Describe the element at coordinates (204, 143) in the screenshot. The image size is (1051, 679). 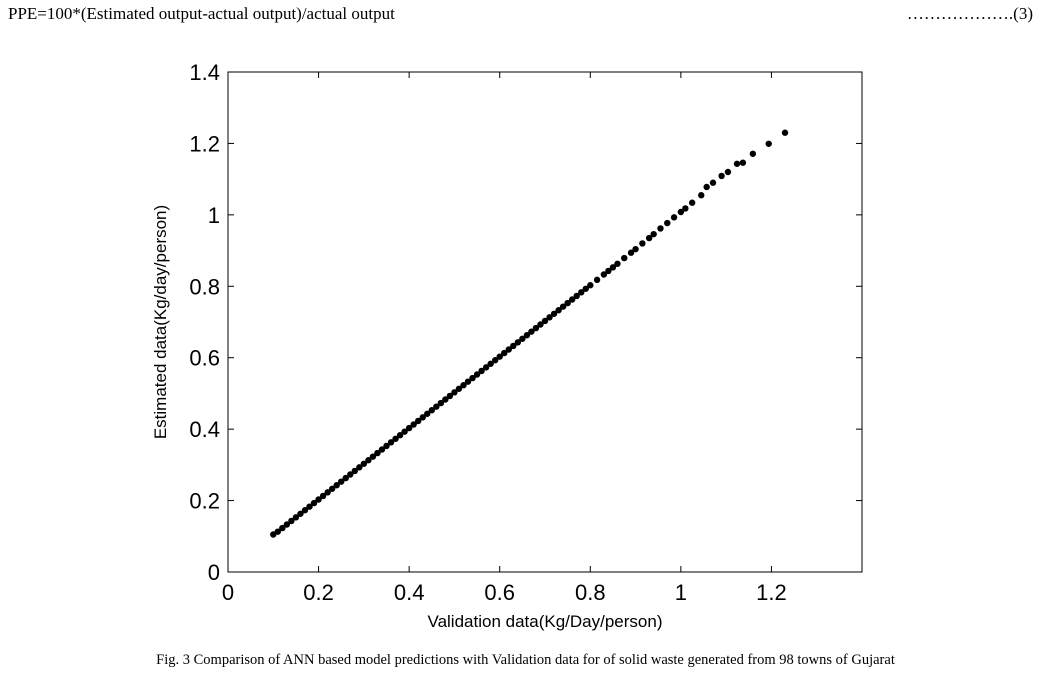
I see `y-tick-label: 1.2` at that location.